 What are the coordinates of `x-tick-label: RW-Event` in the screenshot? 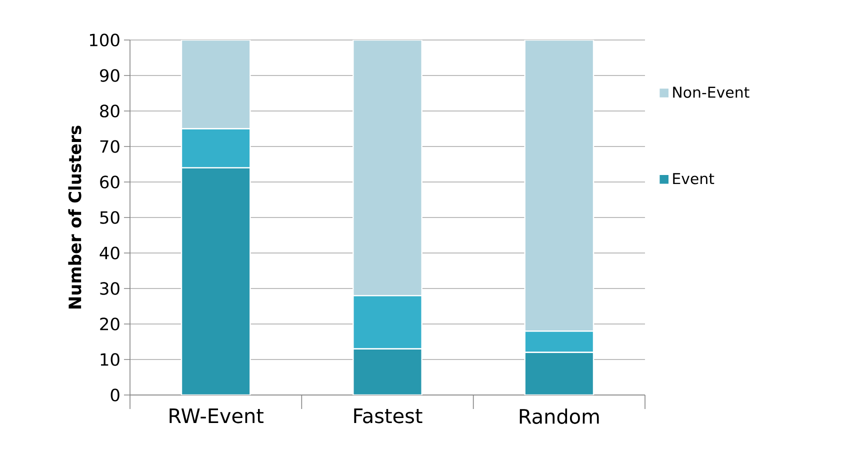 It's located at (217, 416).